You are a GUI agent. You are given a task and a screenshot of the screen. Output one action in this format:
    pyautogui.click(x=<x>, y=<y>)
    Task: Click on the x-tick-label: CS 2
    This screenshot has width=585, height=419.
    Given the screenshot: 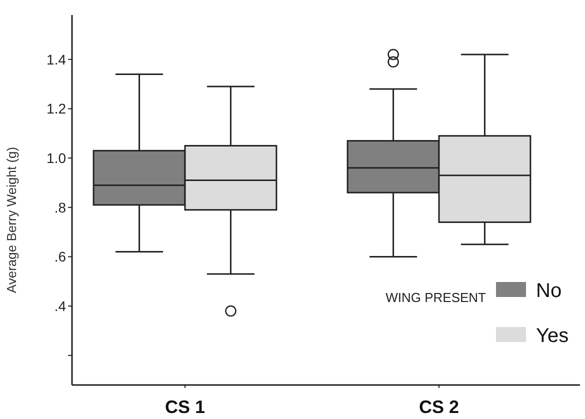 What is the action you would take?
    pyautogui.click(x=439, y=407)
    